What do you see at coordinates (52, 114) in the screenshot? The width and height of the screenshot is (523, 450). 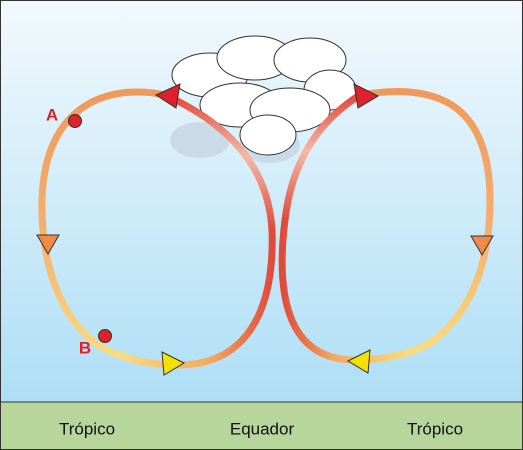 I see `point-label: A` at bounding box center [52, 114].